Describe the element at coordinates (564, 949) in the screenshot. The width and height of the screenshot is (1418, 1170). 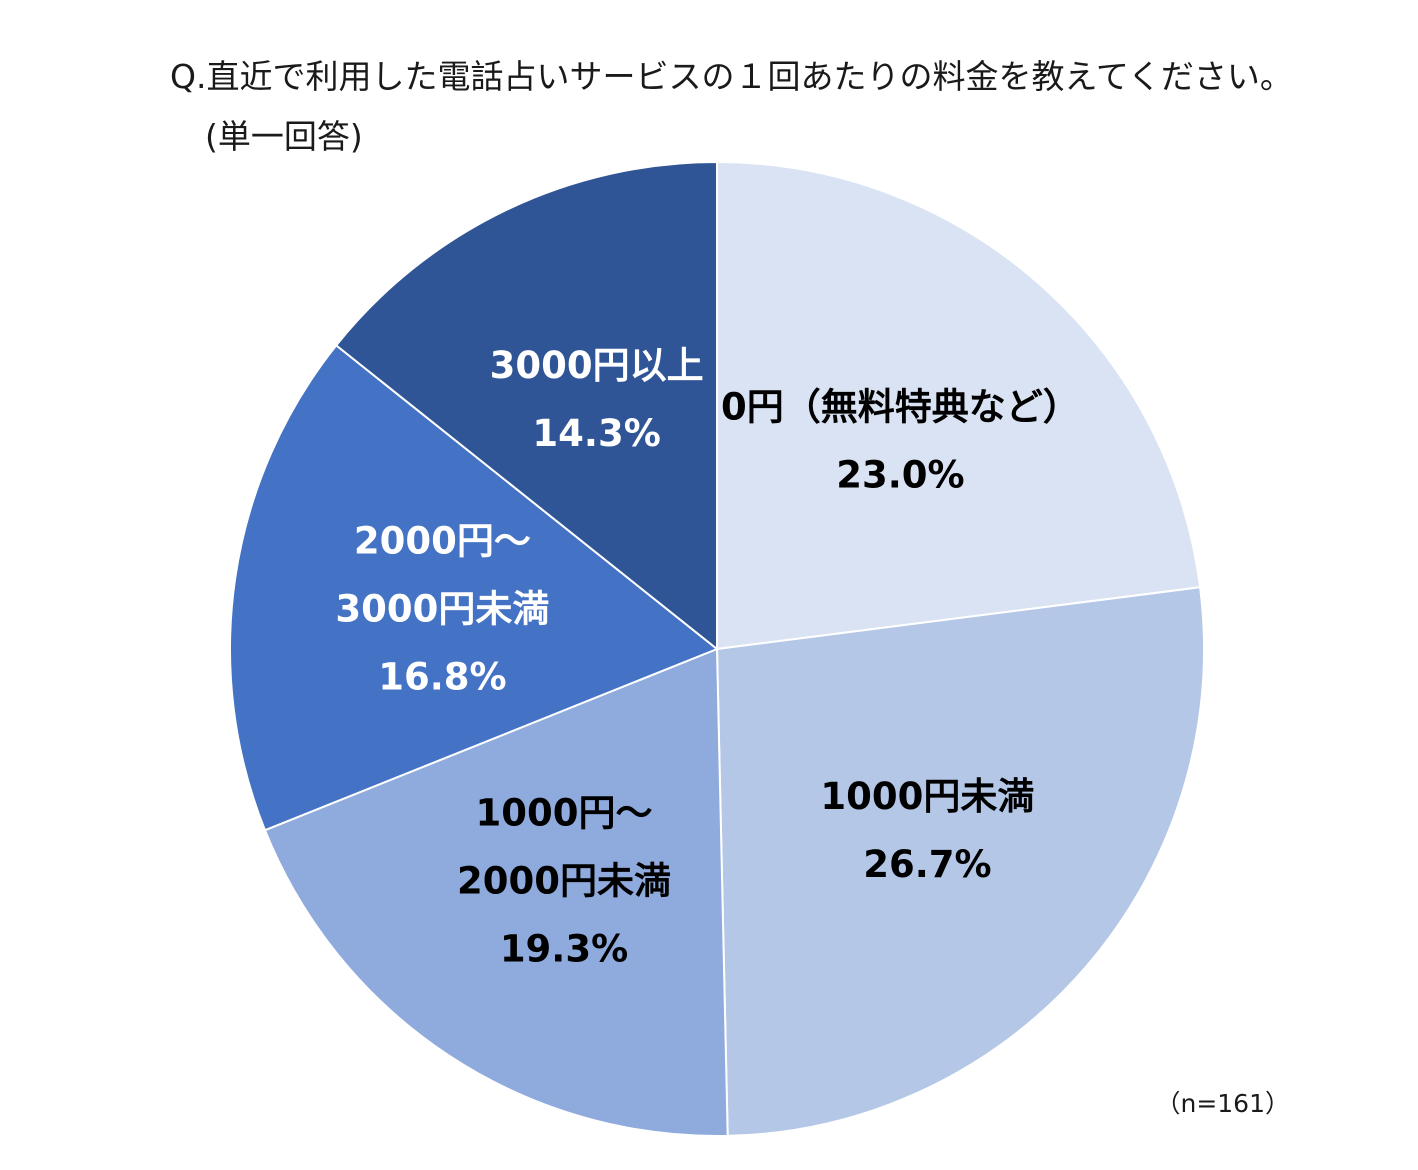
I see `slice-value-label: 19.3%` at that location.